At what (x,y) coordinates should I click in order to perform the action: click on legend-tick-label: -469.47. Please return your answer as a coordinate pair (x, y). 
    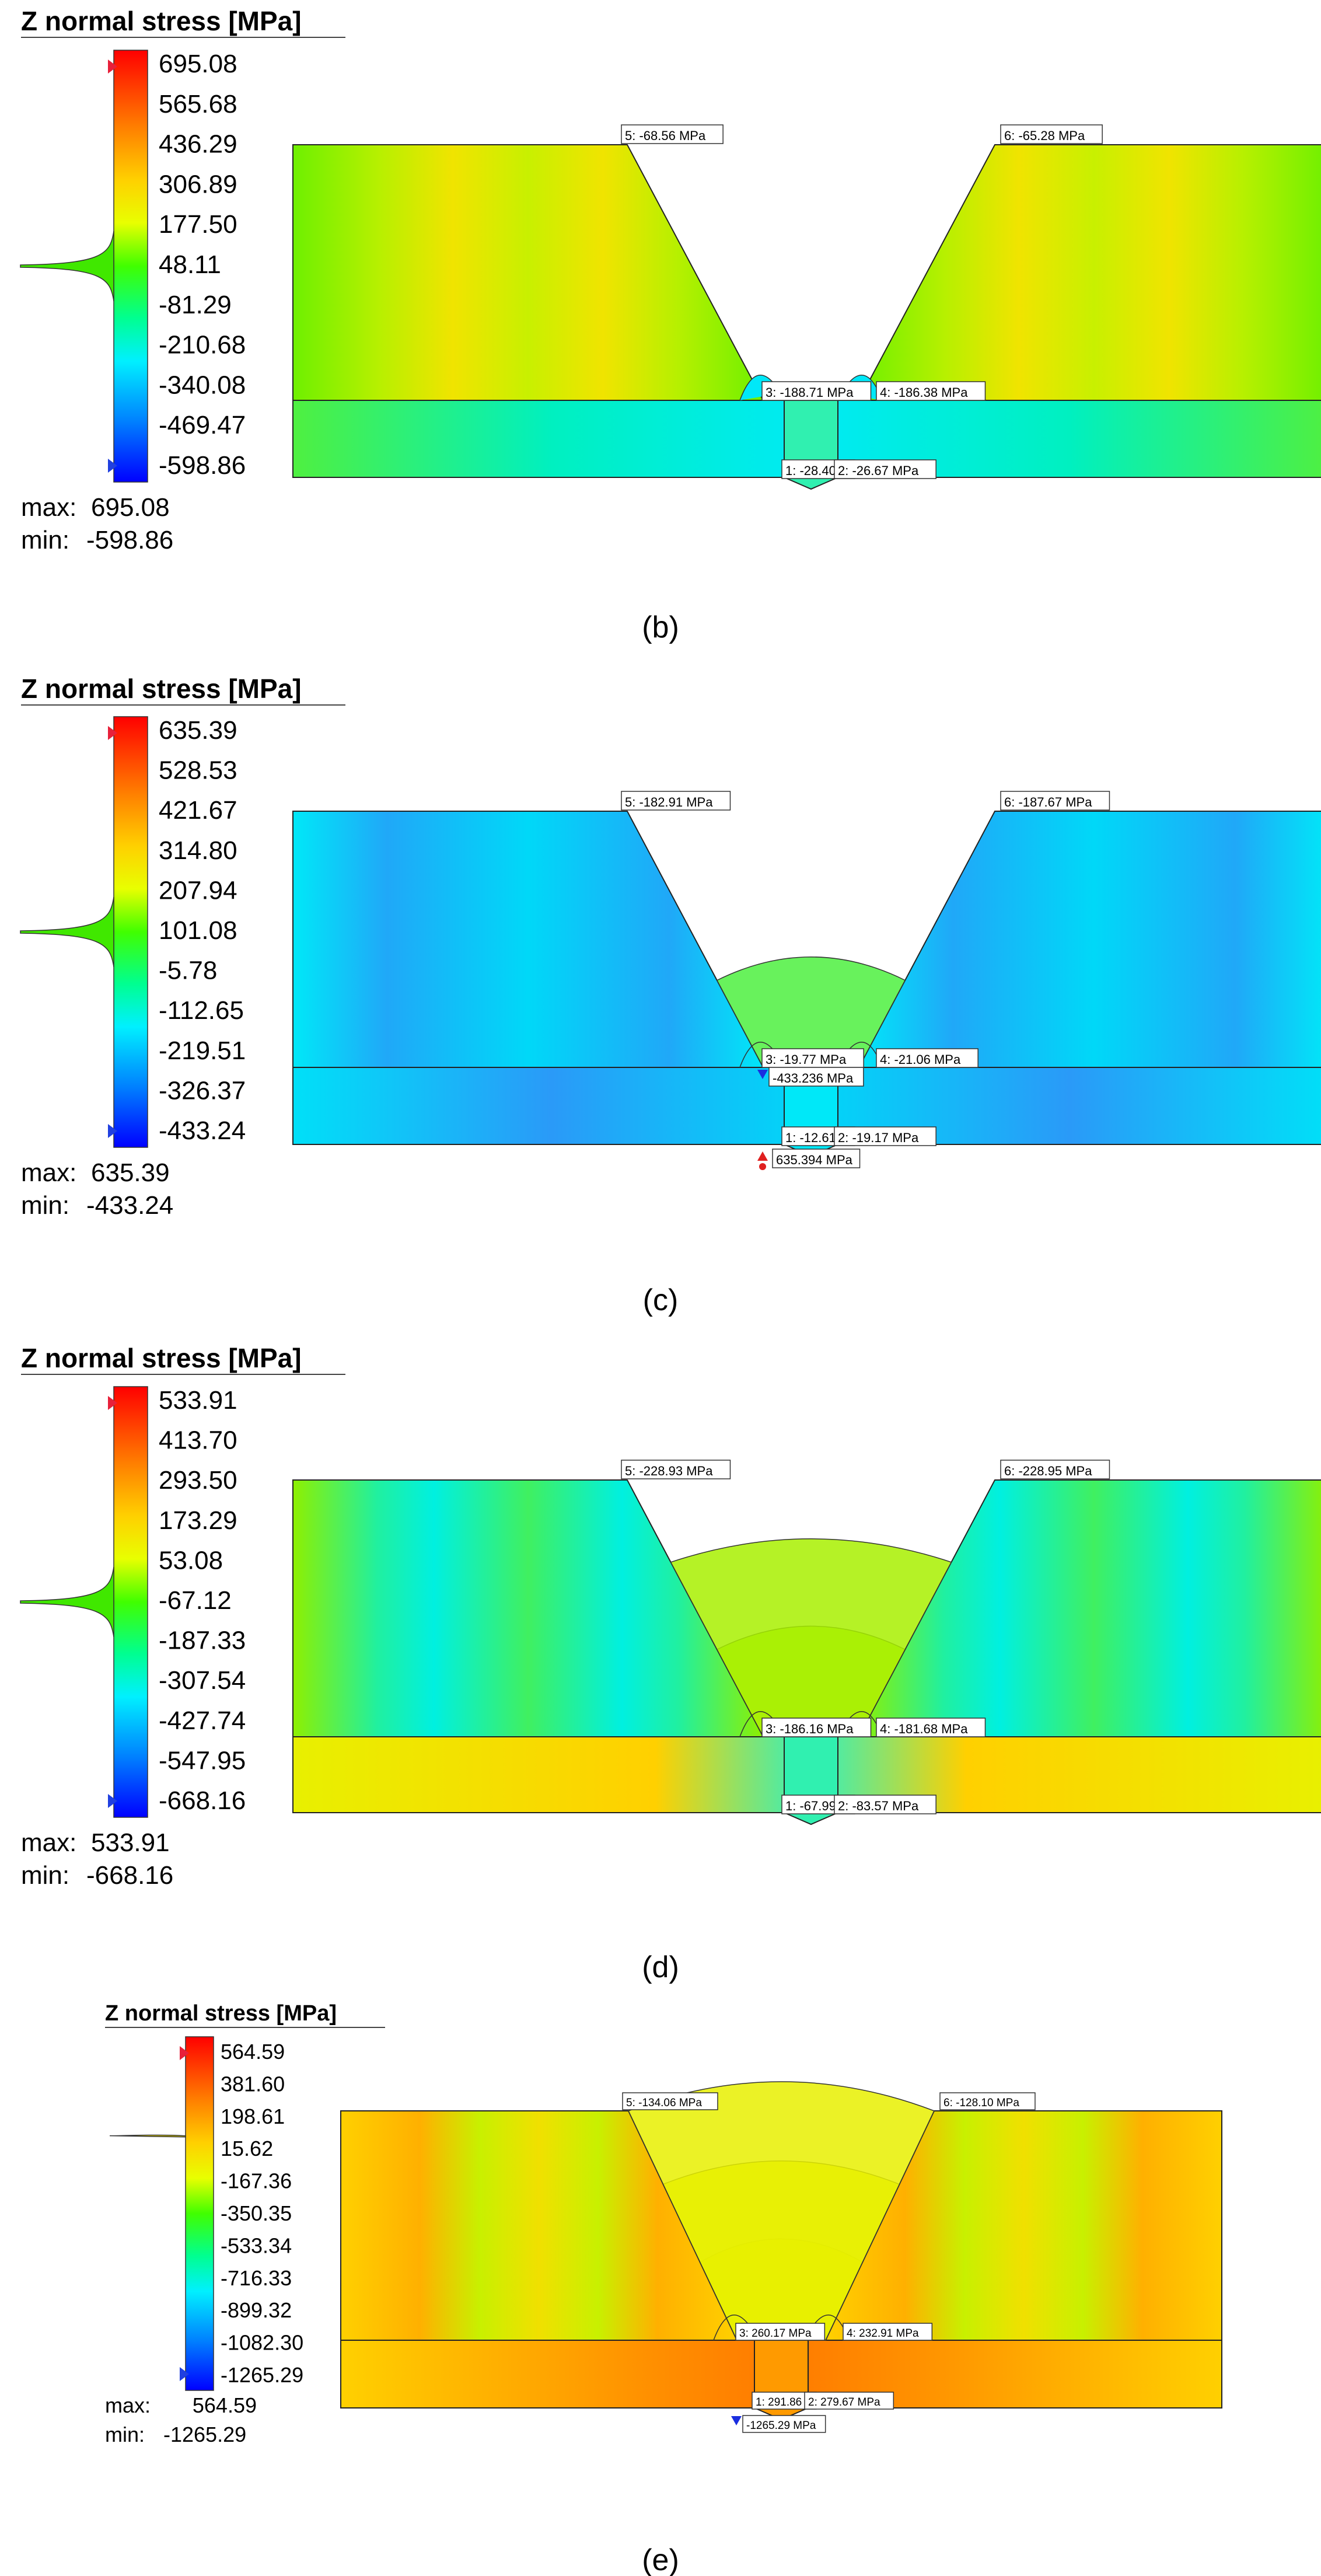
    Looking at the image, I should click on (203, 425).